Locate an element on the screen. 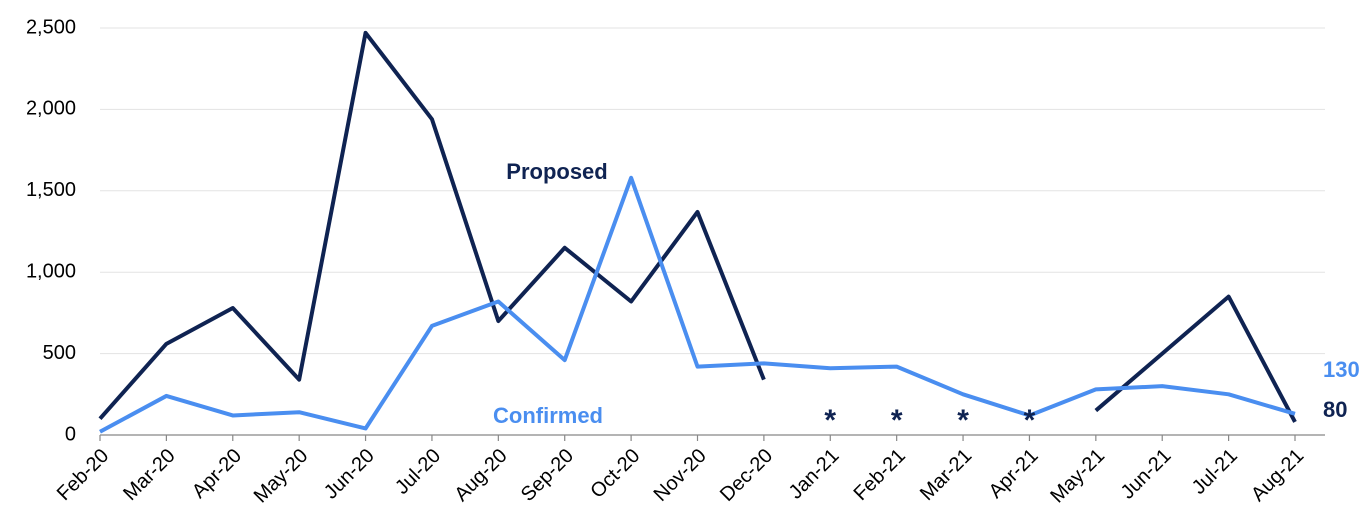 The width and height of the screenshot is (1363, 529). data-label: 130 is located at coordinates (1341, 369).